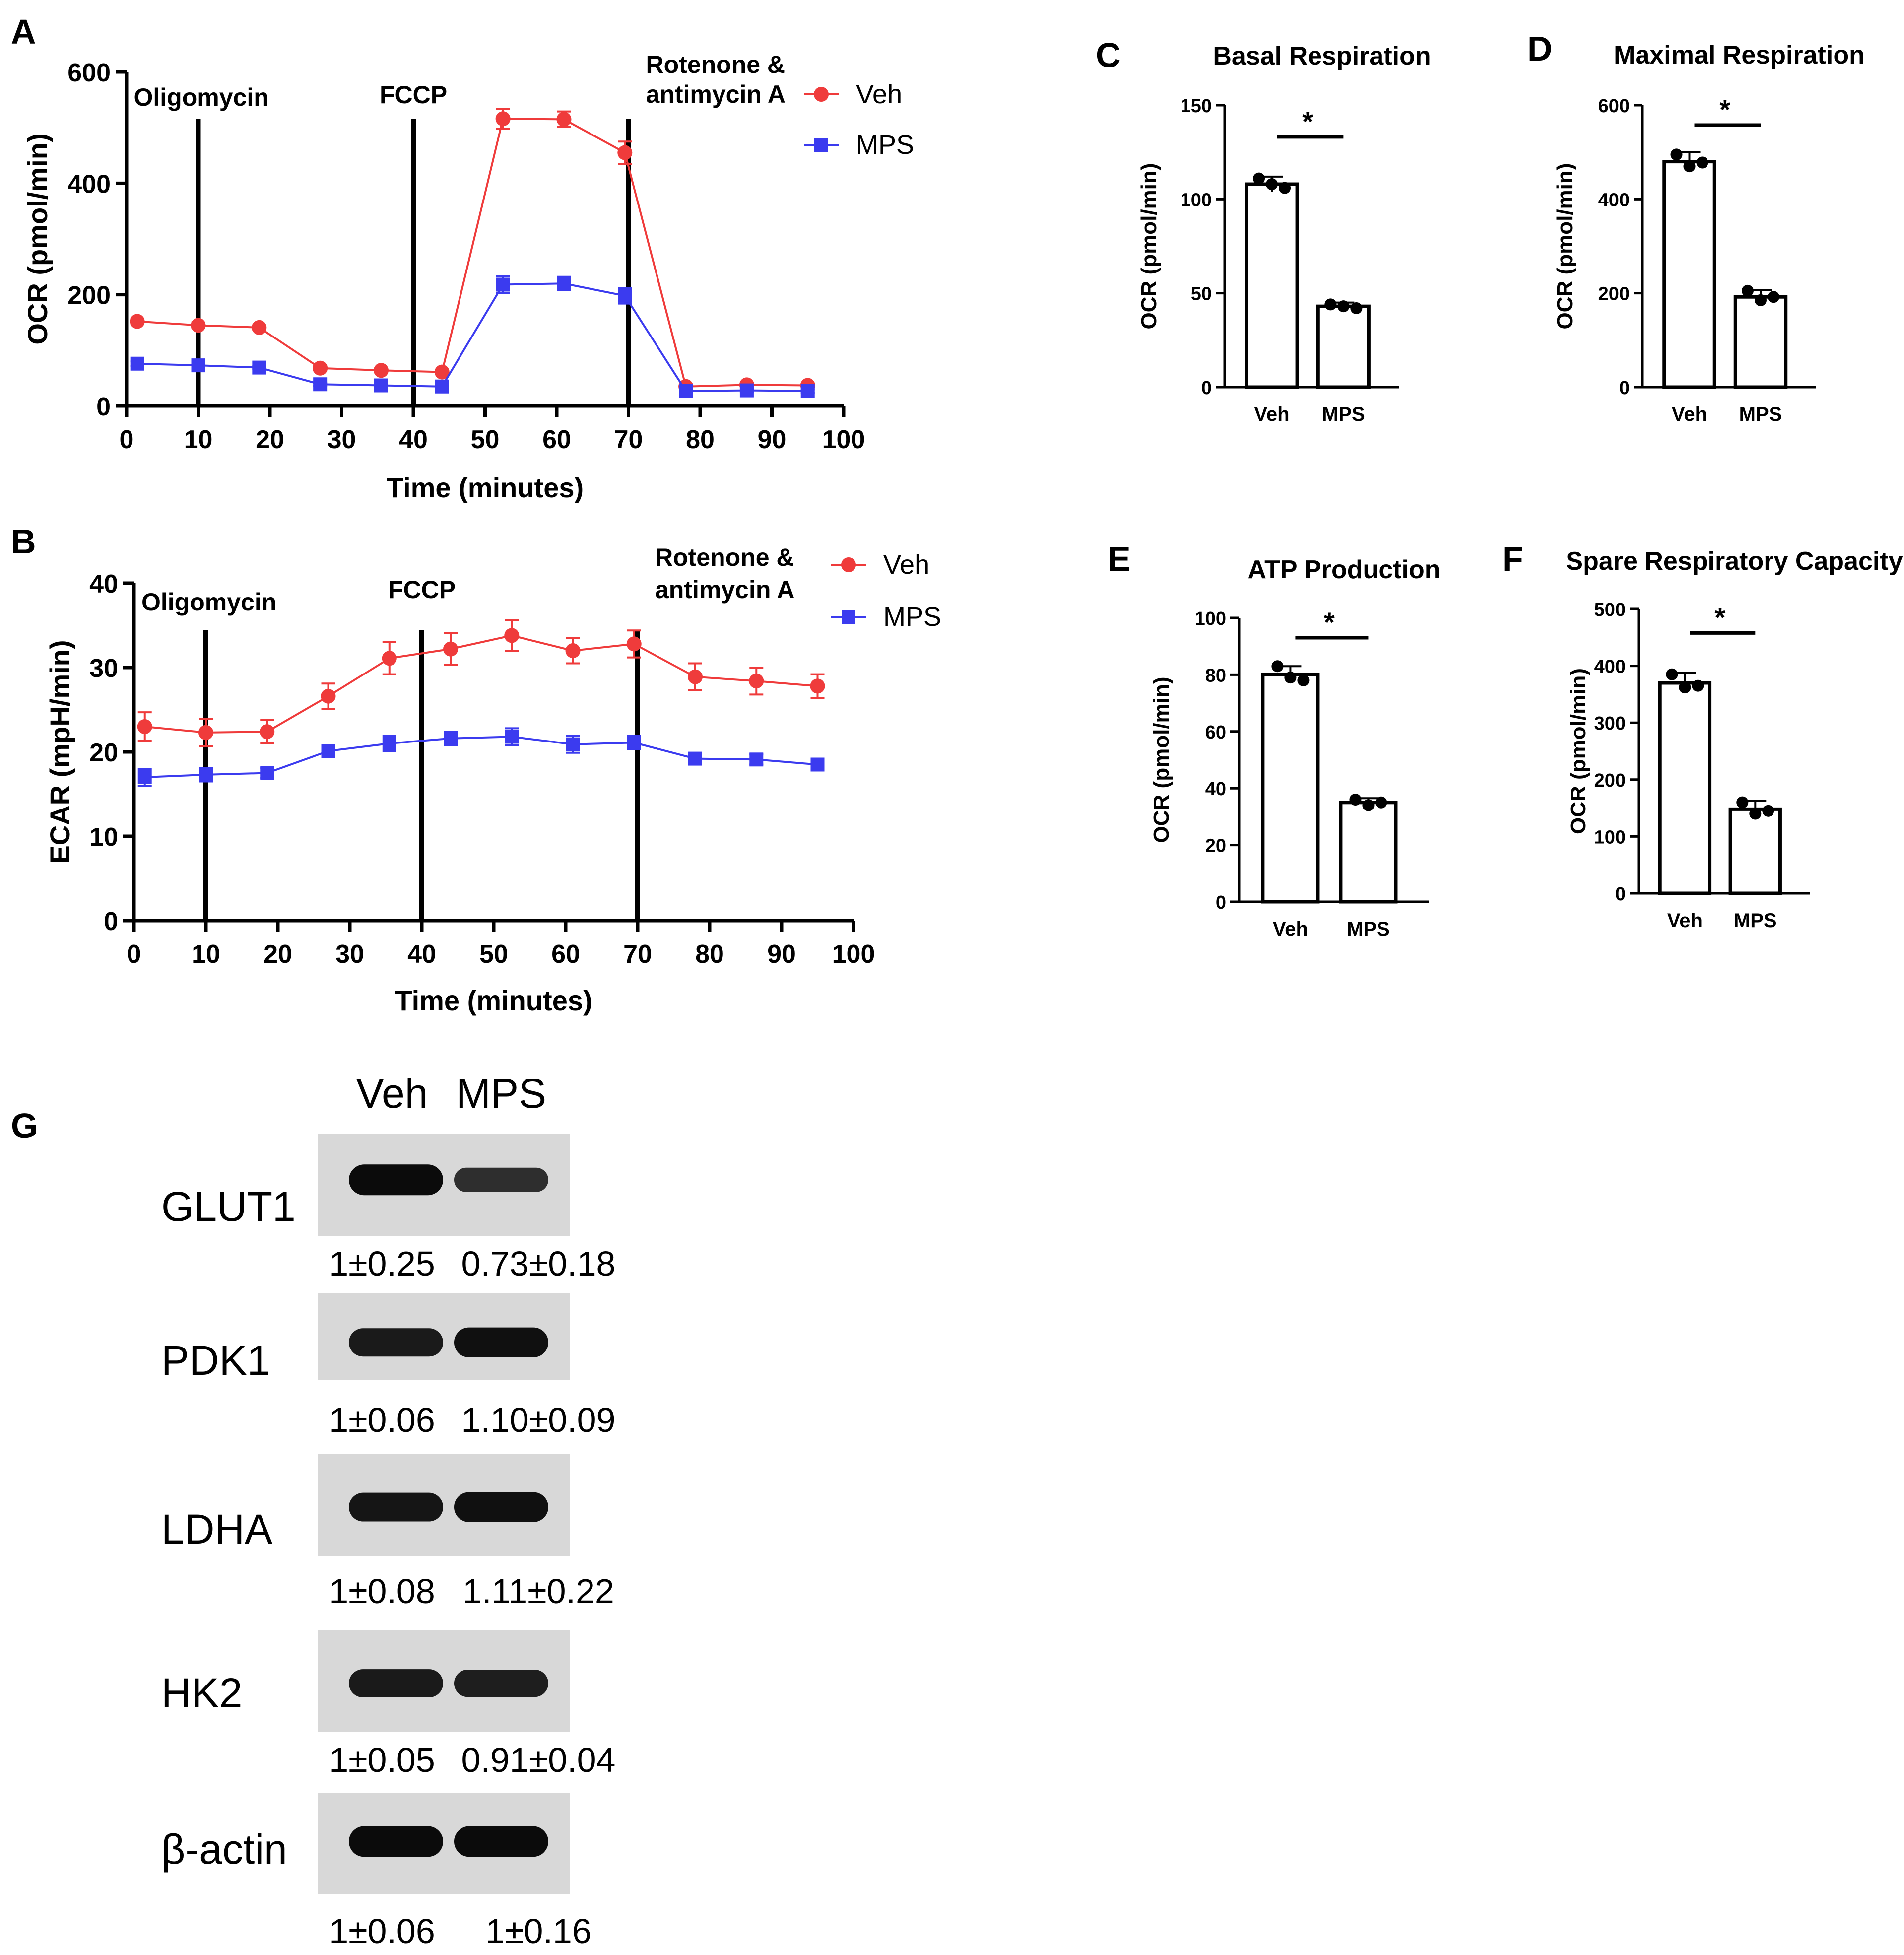 This screenshot has width=1904, height=1955. Describe the element at coordinates (1322, 56) in the screenshot. I see `chart-c-title: Basal Respiration` at that location.